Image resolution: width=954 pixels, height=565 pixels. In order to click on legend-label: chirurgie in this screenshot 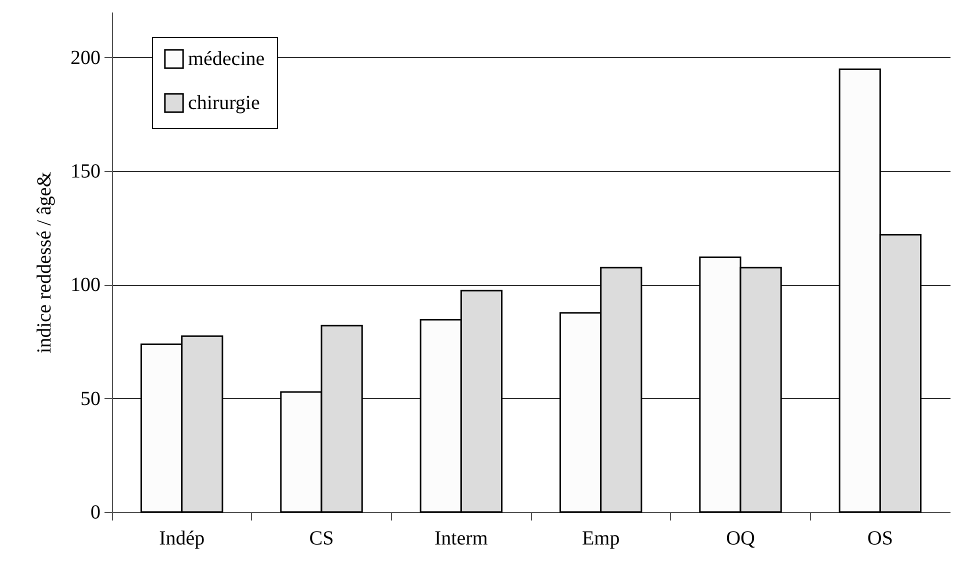, I will do `click(224, 103)`.